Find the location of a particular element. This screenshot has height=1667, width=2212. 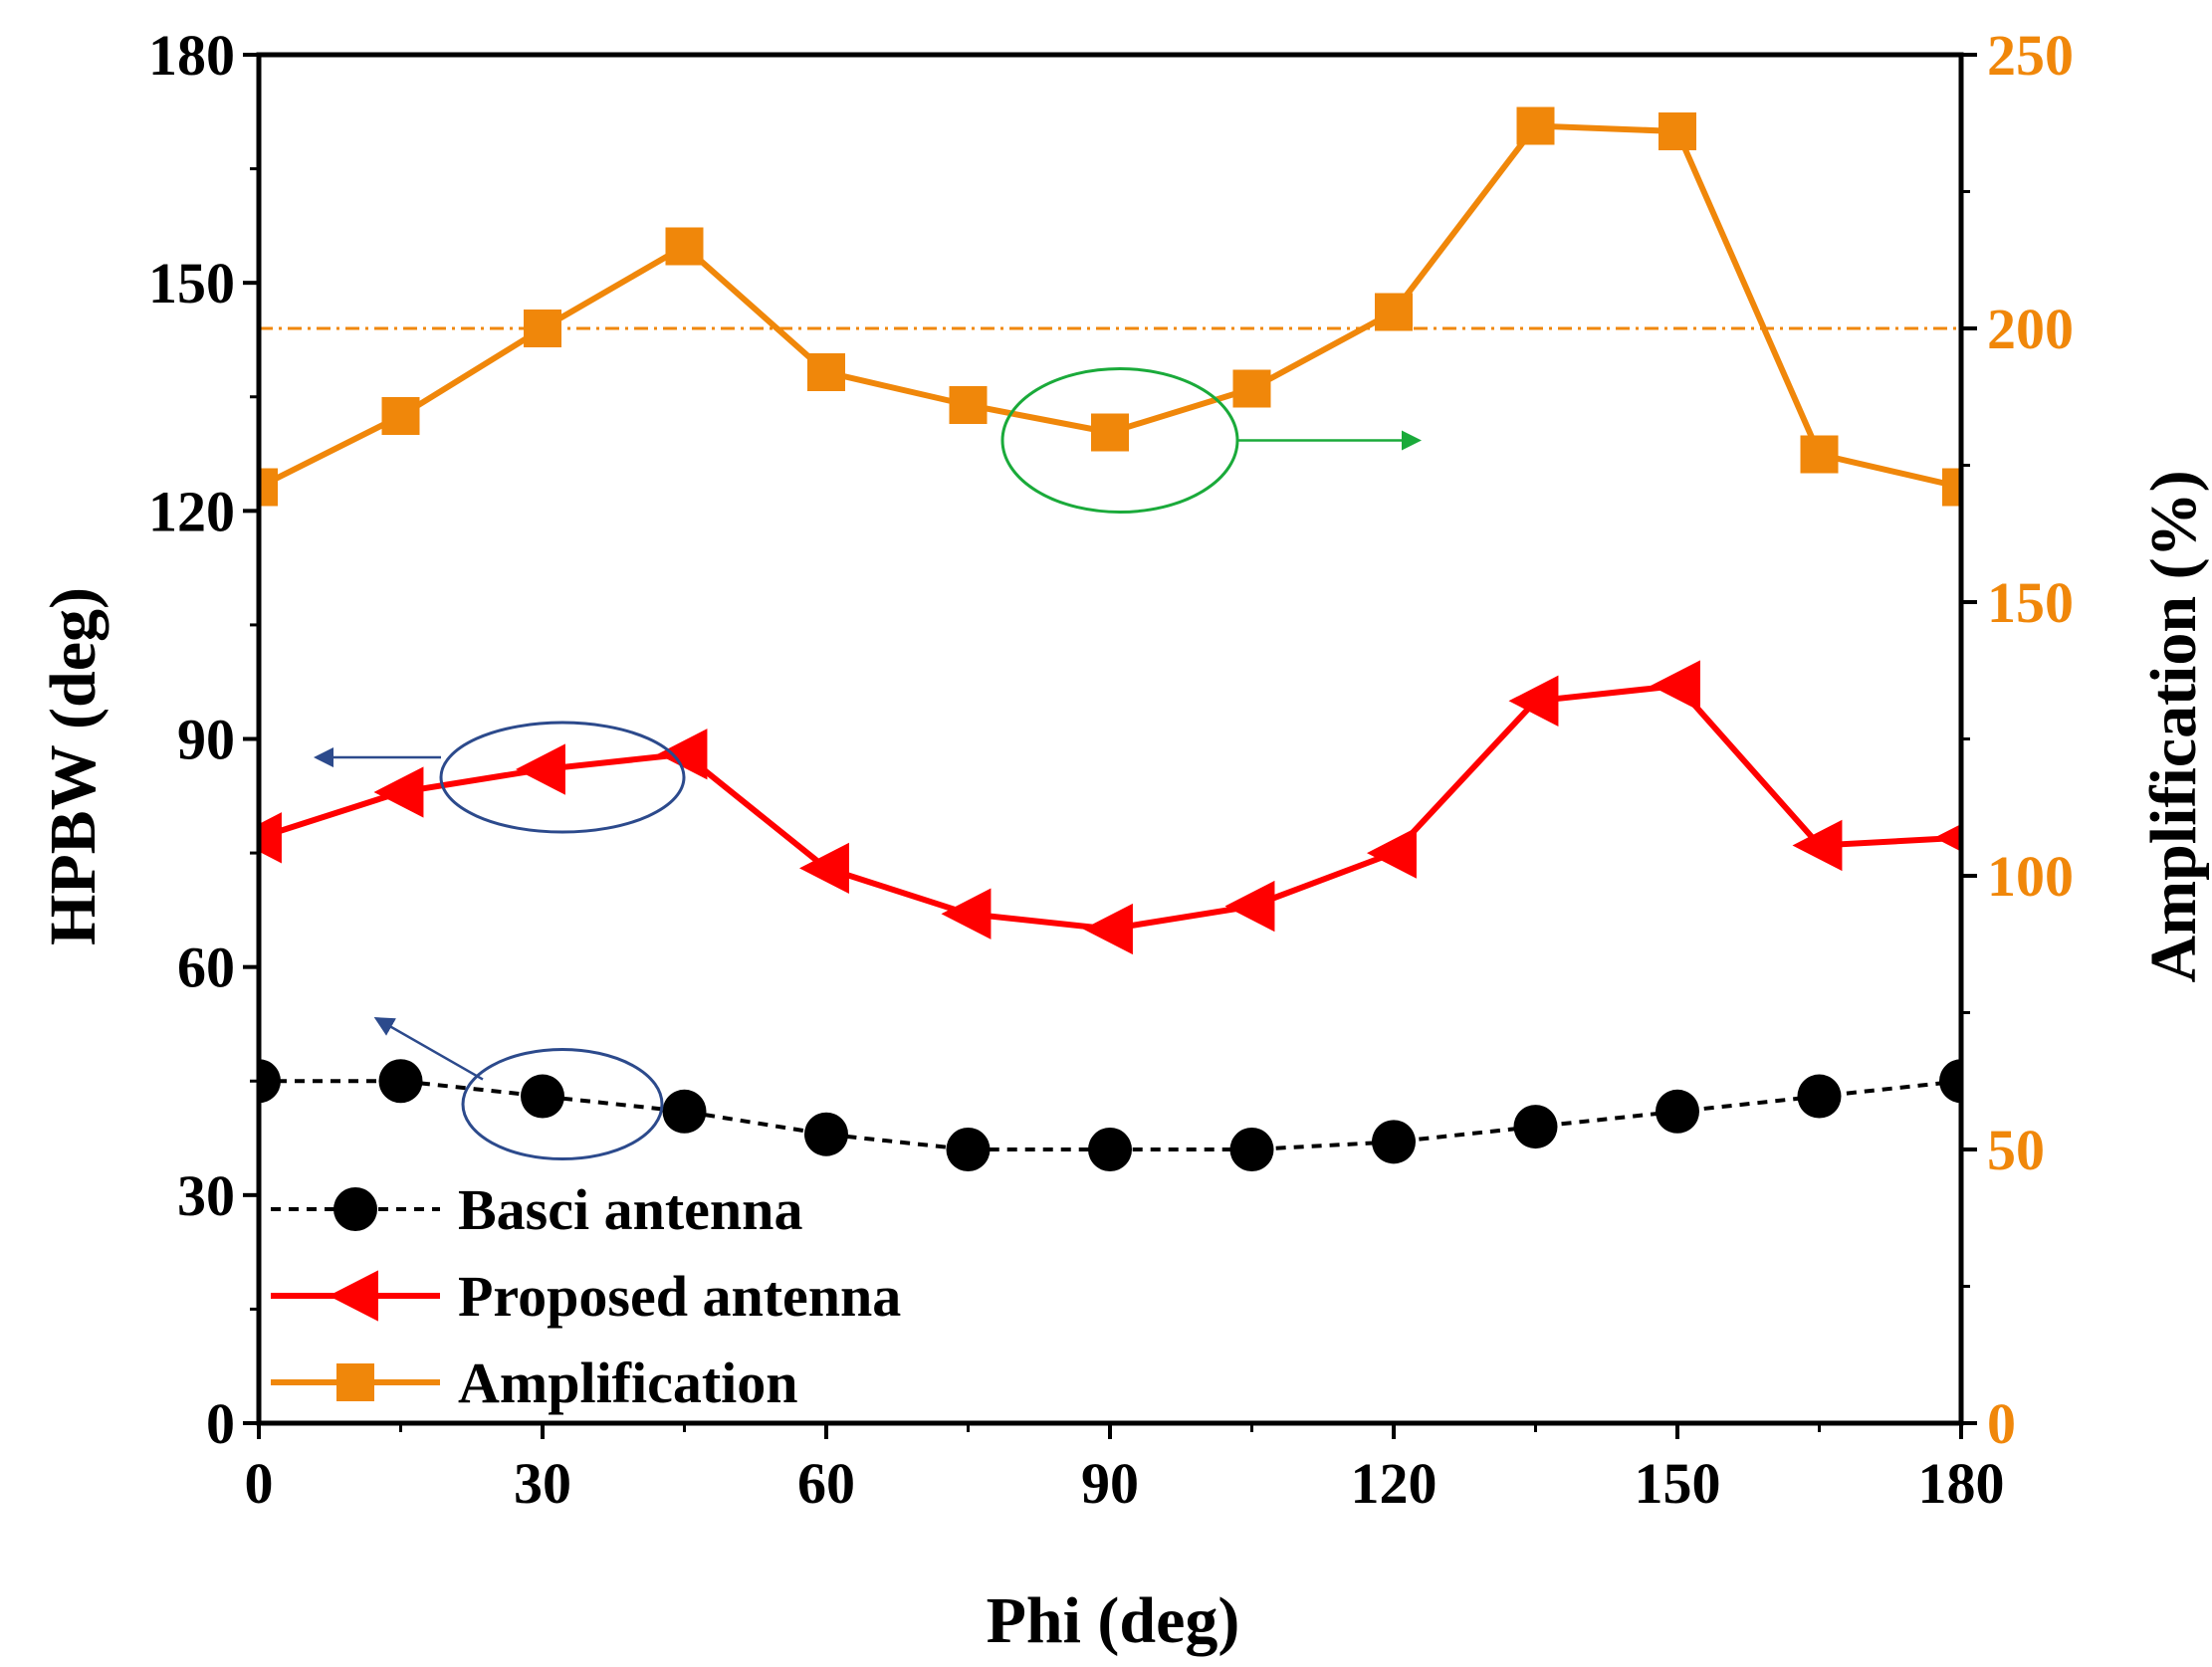

legend-item: Amplification is located at coordinates (534, 1383).